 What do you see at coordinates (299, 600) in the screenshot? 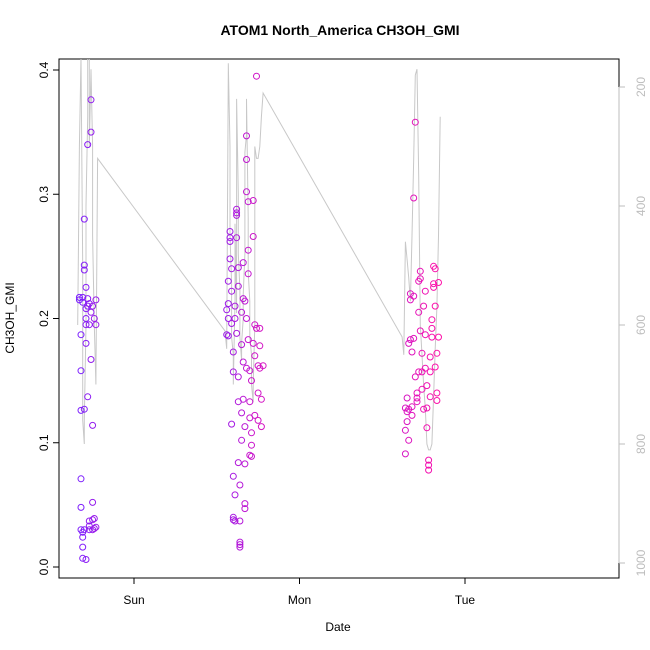
I see `x-tick-label: Mon` at bounding box center [299, 600].